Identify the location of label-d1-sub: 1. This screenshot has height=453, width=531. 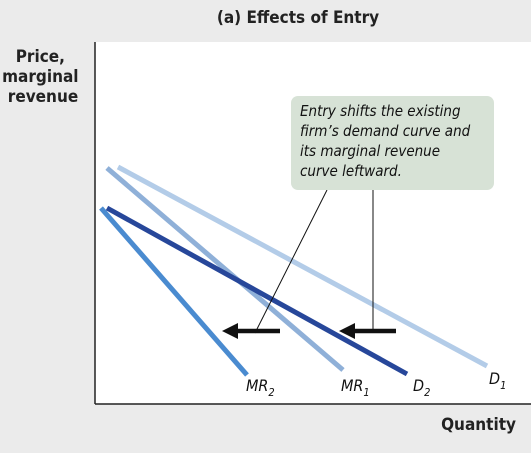
(503, 385).